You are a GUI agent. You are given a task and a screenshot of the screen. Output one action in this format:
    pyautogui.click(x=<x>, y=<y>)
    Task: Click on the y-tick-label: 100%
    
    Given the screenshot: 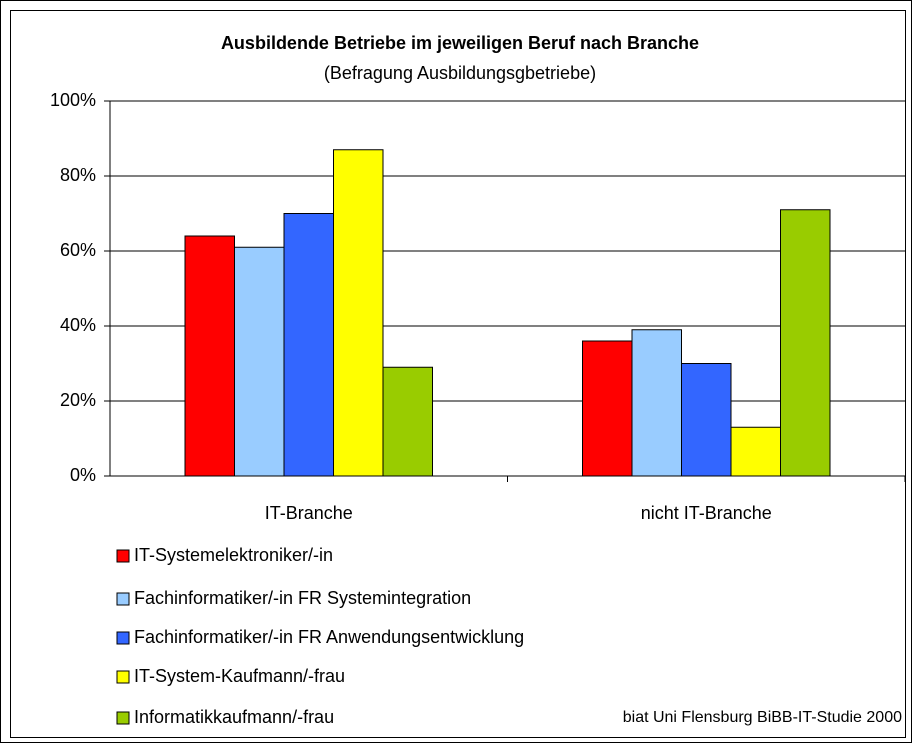 What is the action you would take?
    pyautogui.click(x=73, y=100)
    